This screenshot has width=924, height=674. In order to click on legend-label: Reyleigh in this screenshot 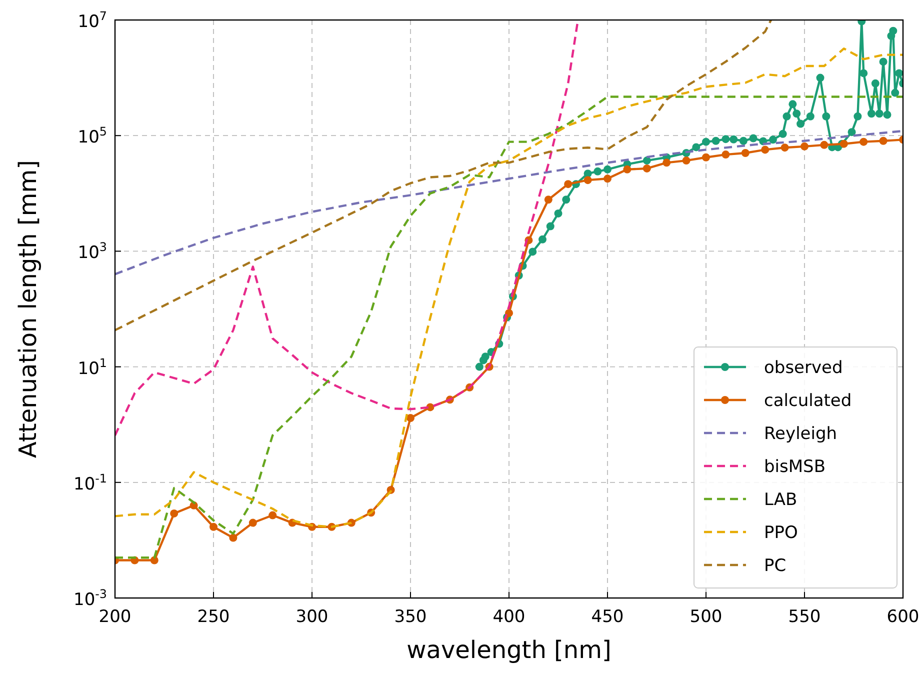, I will do `click(801, 434)`.